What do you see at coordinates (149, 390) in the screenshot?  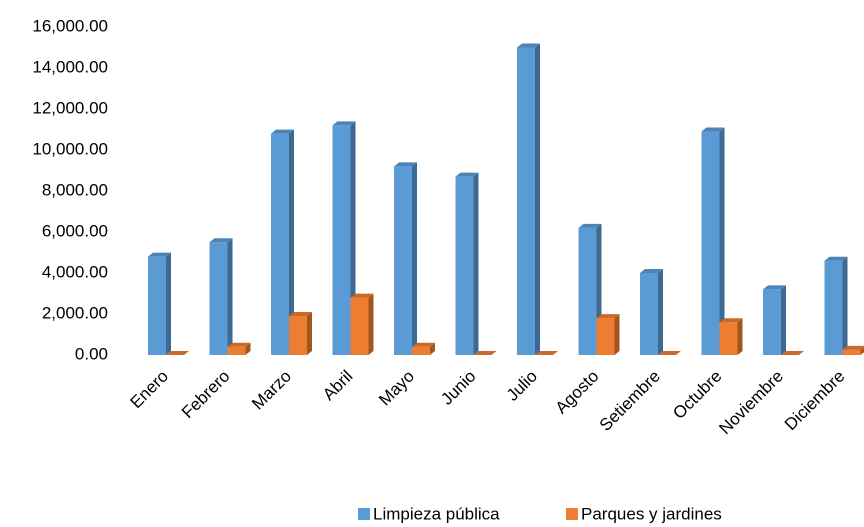 I see `x-tick-label: Enero` at bounding box center [149, 390].